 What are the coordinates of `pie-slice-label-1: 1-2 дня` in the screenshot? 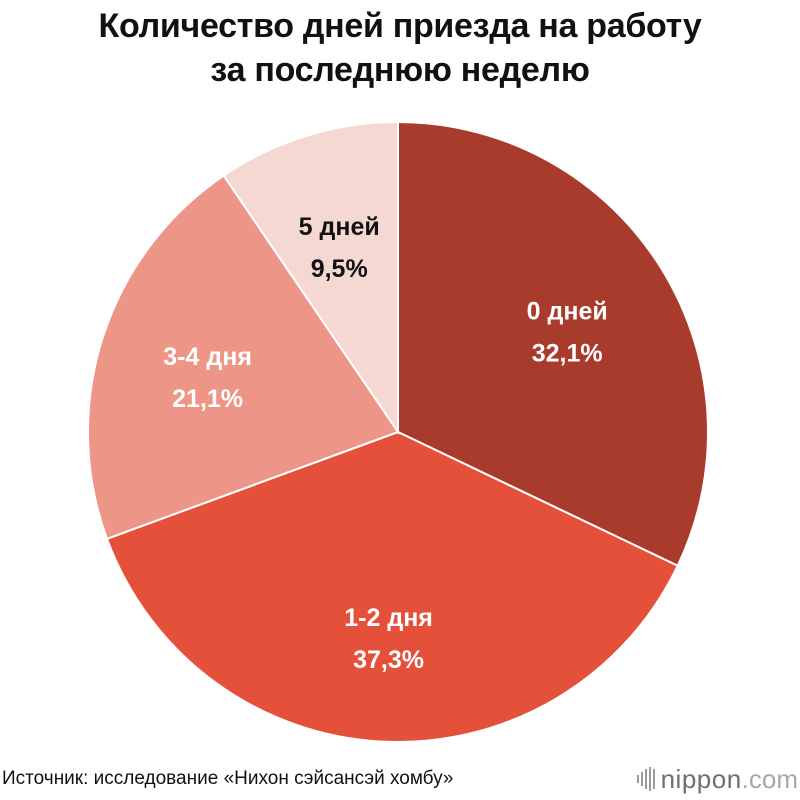 It's located at (388, 618).